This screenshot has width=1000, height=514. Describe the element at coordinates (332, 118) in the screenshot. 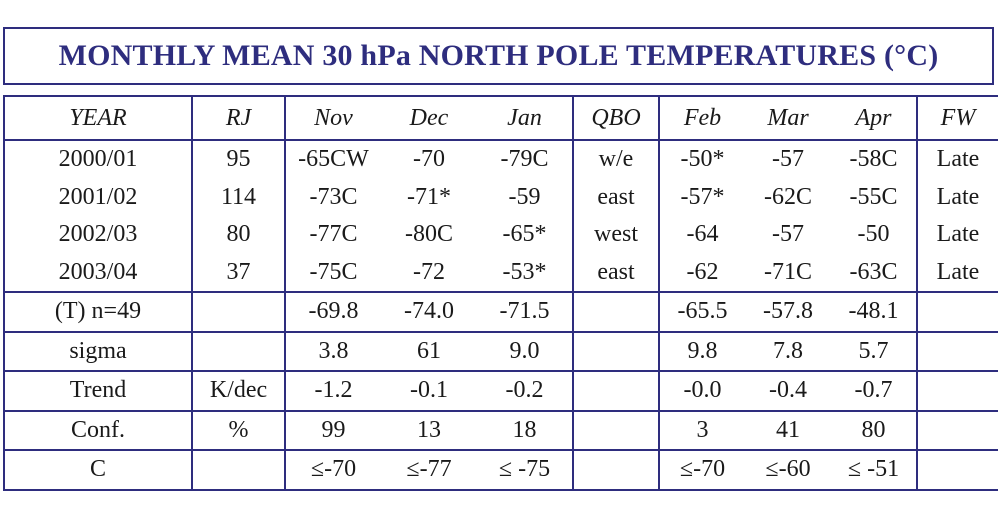

I see `column-header-nov: Nov` at that location.